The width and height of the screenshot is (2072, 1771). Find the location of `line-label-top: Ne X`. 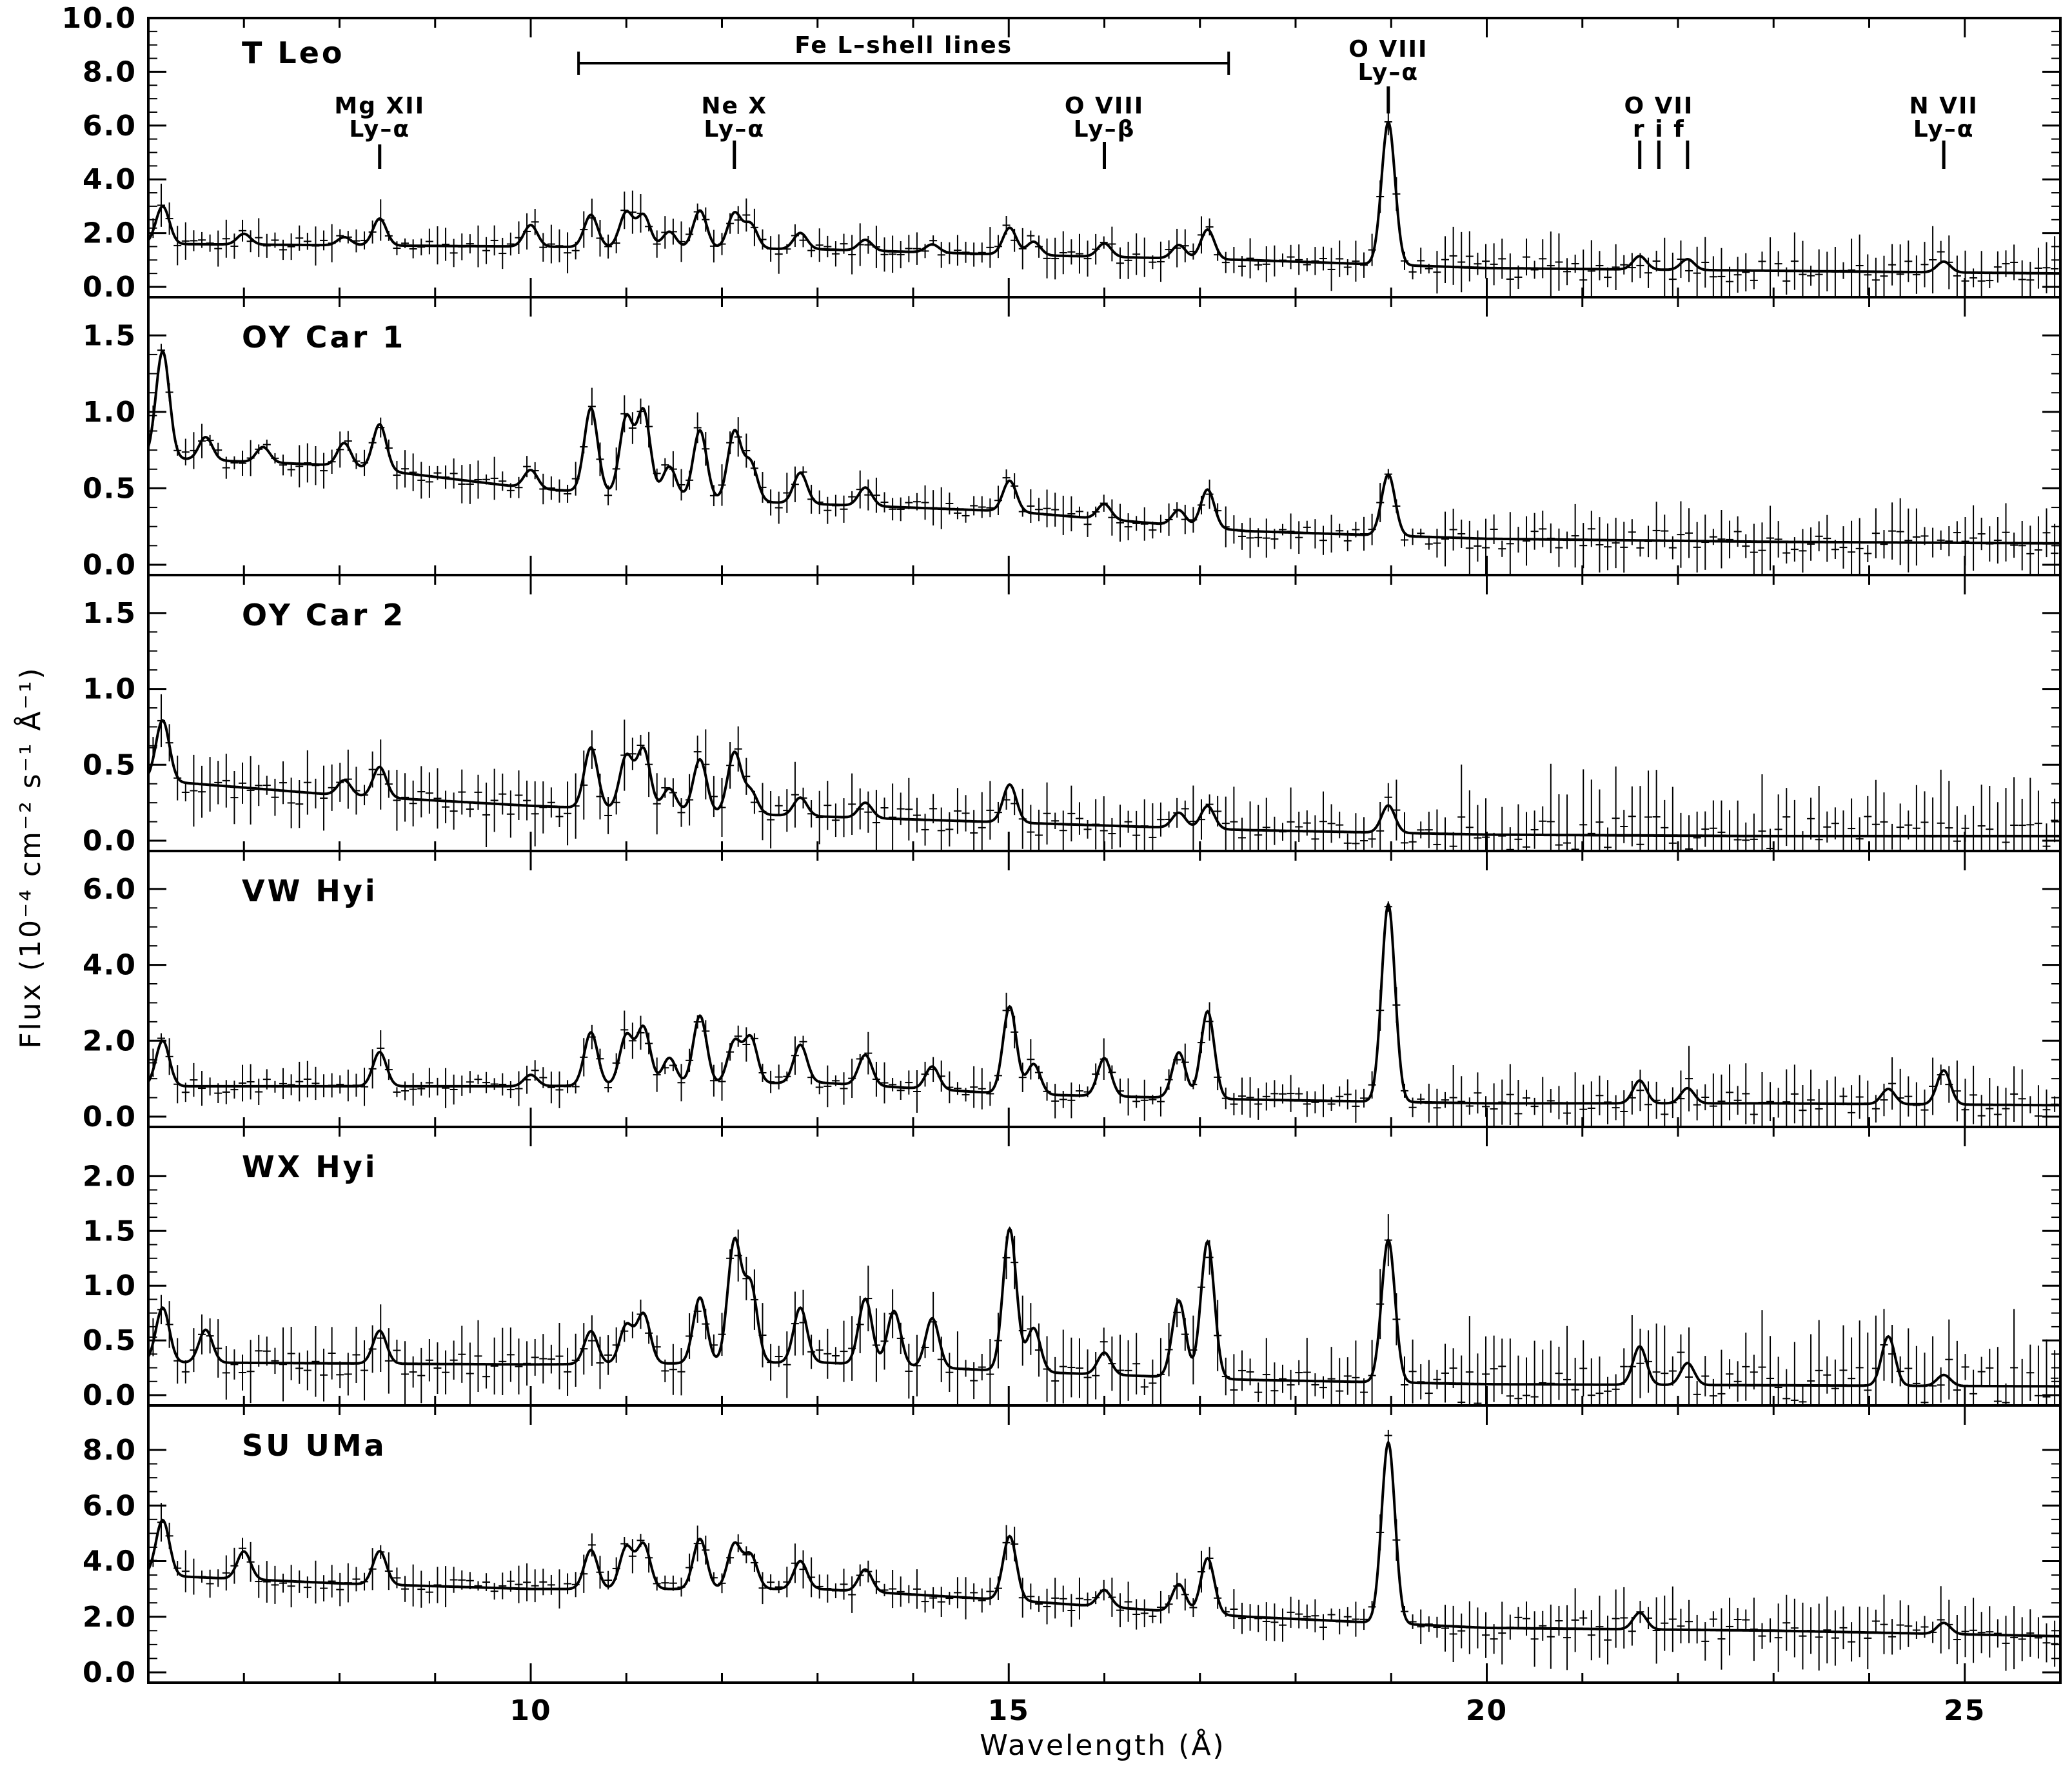

line-label-top: Ne X is located at coordinates (734, 106).